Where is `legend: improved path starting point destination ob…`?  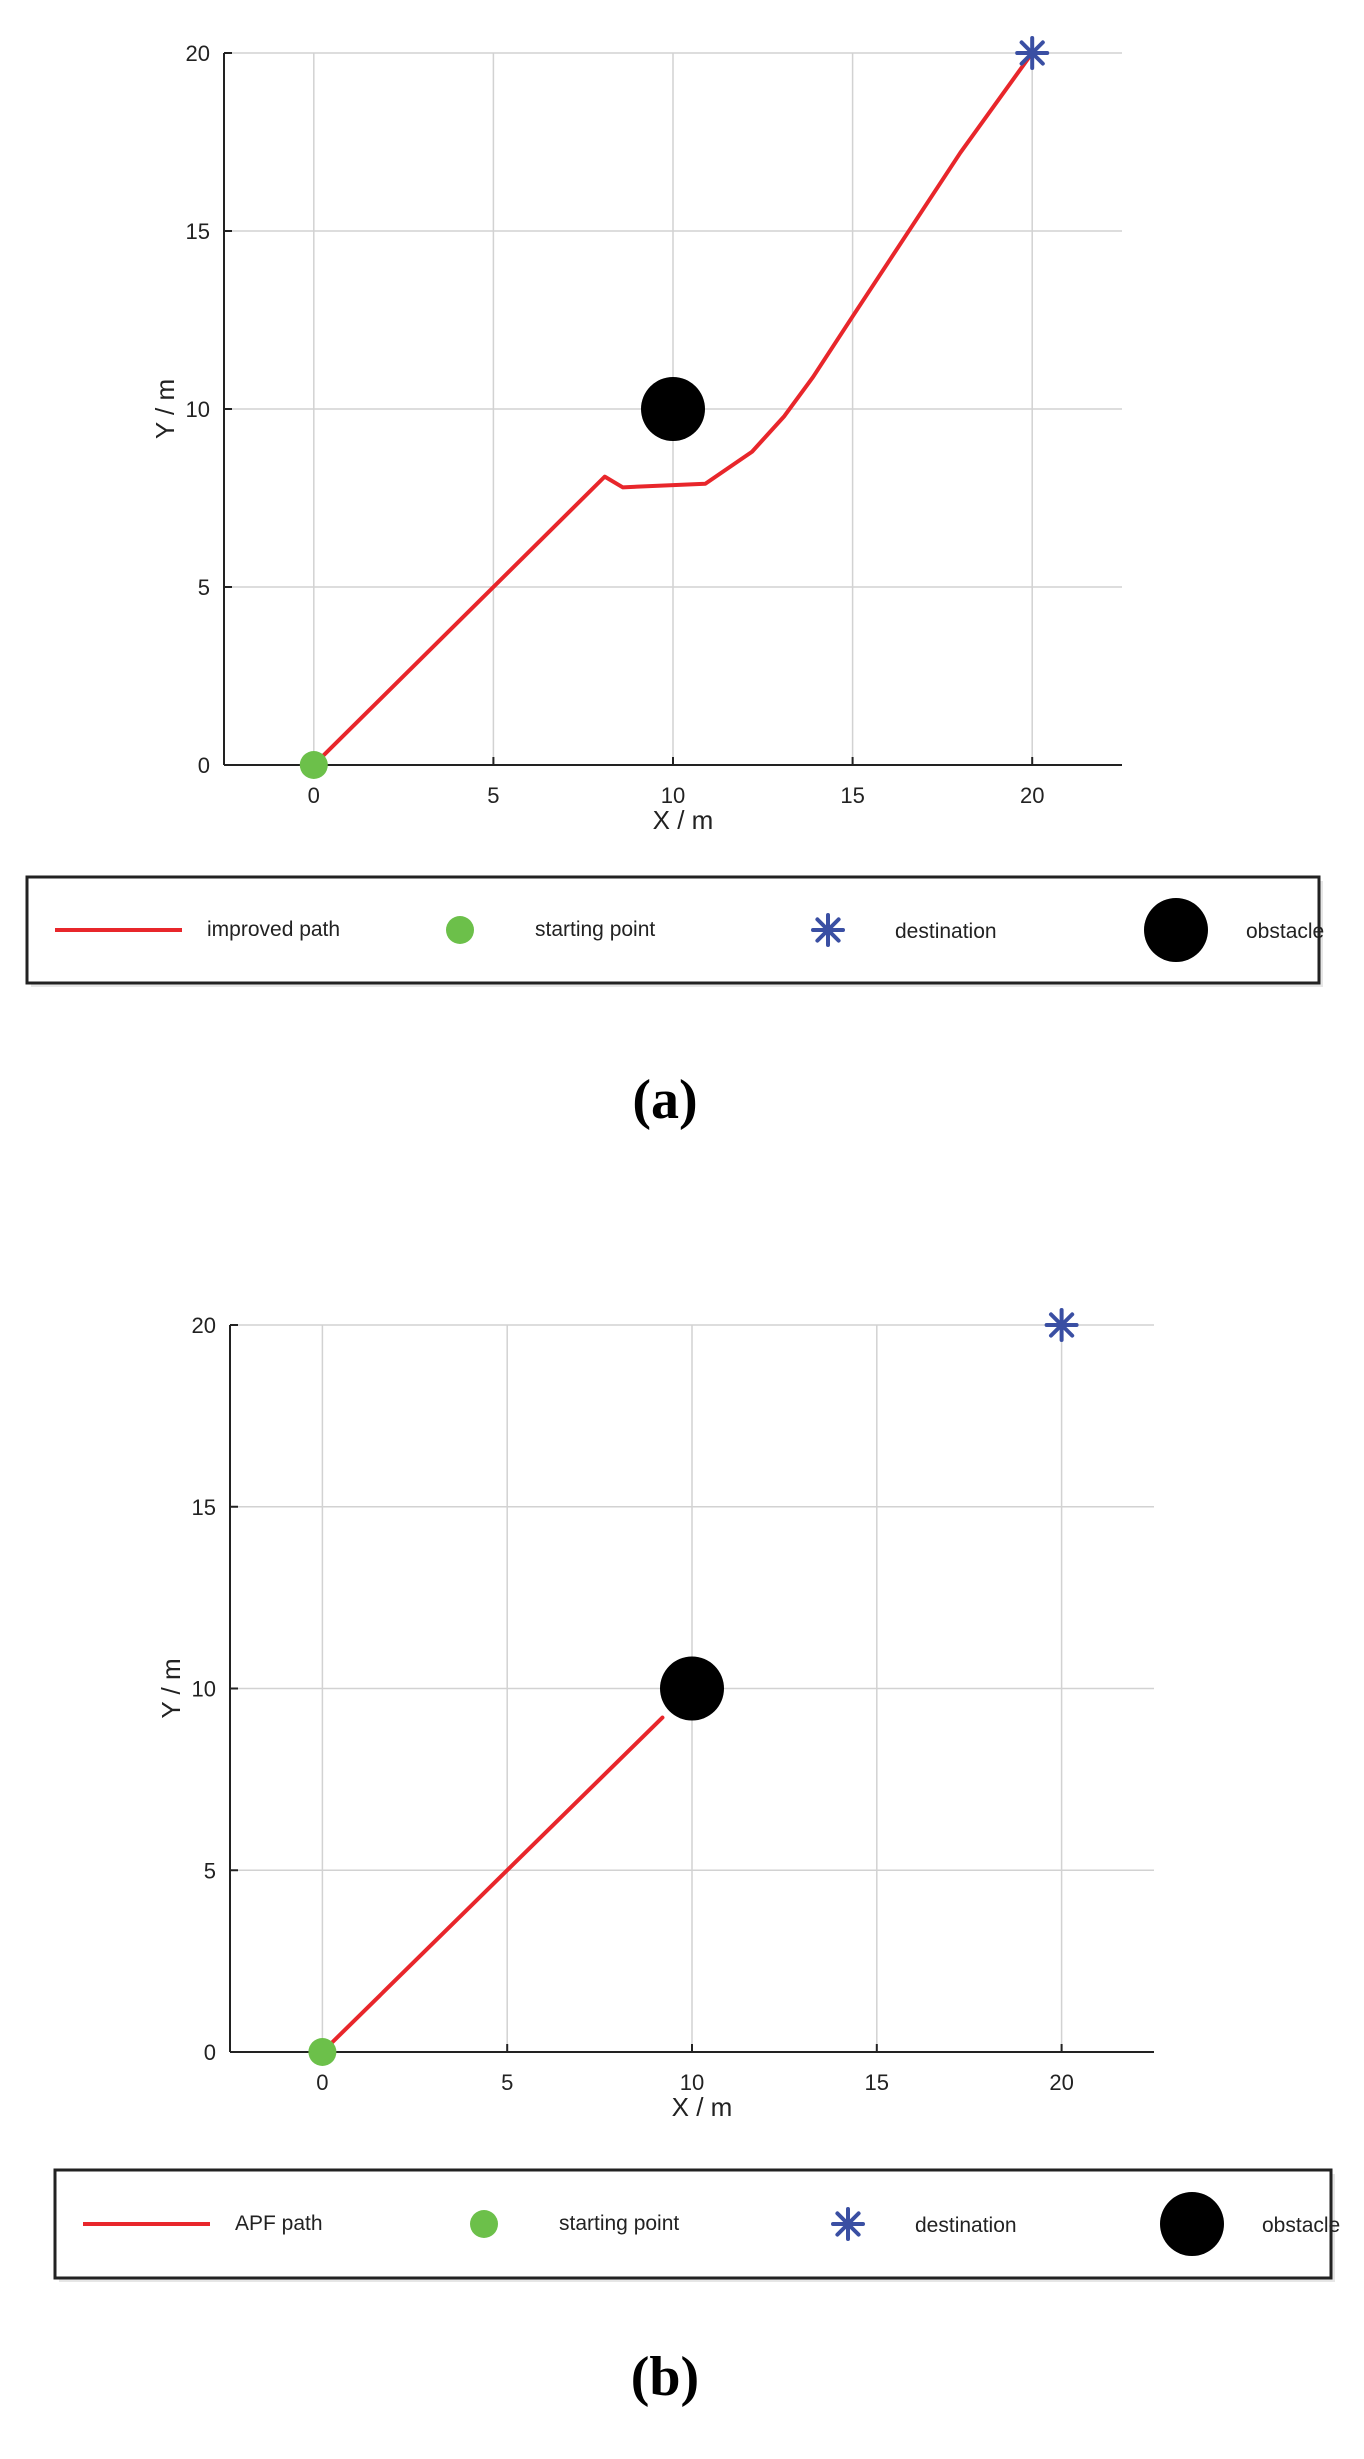
legend: improved path starting point destination ob… is located at coordinates (674, 931).